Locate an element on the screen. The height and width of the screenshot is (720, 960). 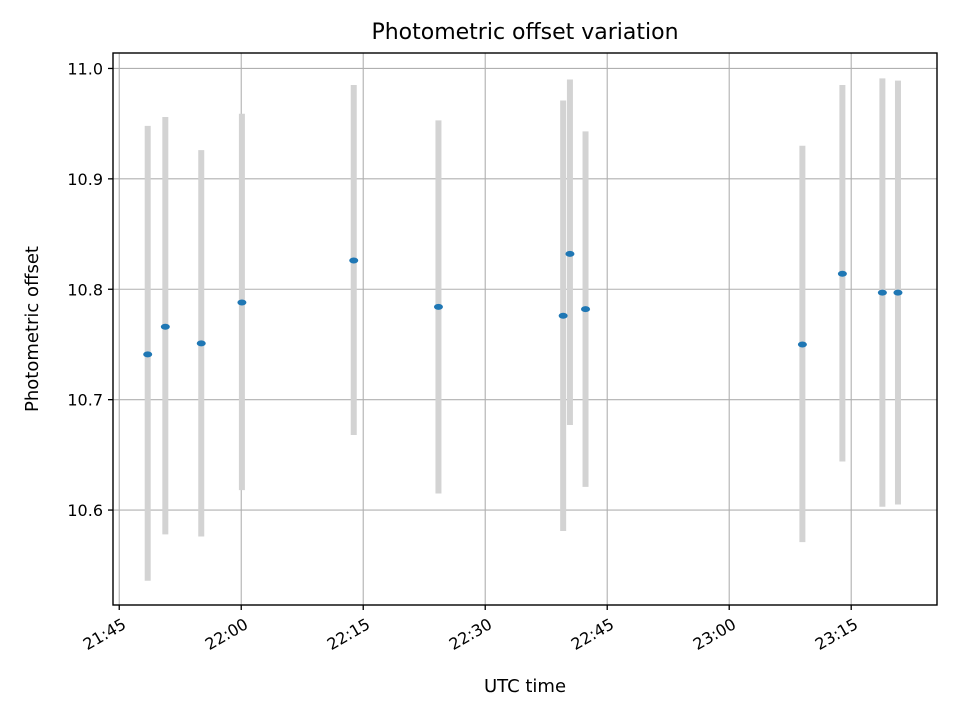
data-points is located at coordinates (523, 304).